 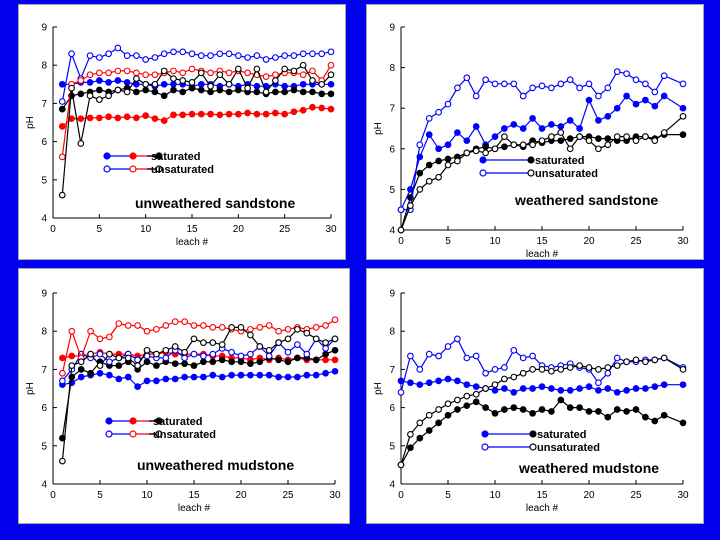 What do you see at coordinates (683, 495) in the screenshot?
I see `x-tick-label: 30` at bounding box center [683, 495].